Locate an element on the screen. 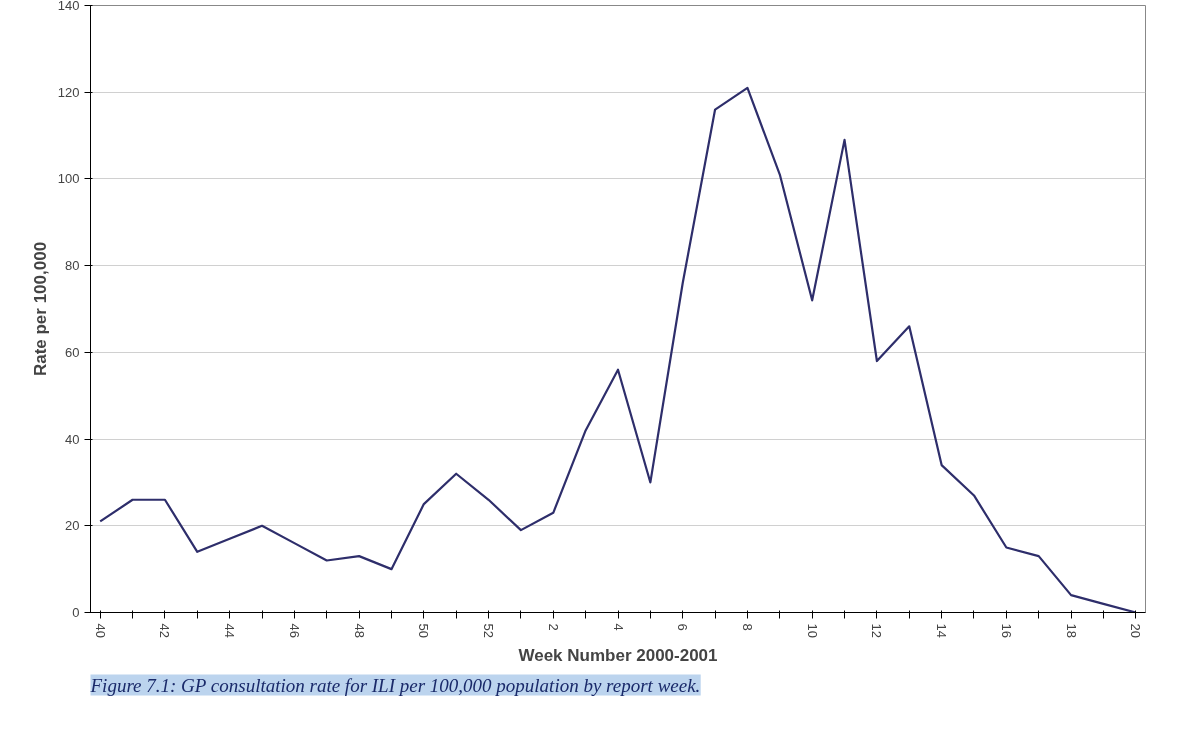  x-tick-label: 14 is located at coordinates (942, 630).